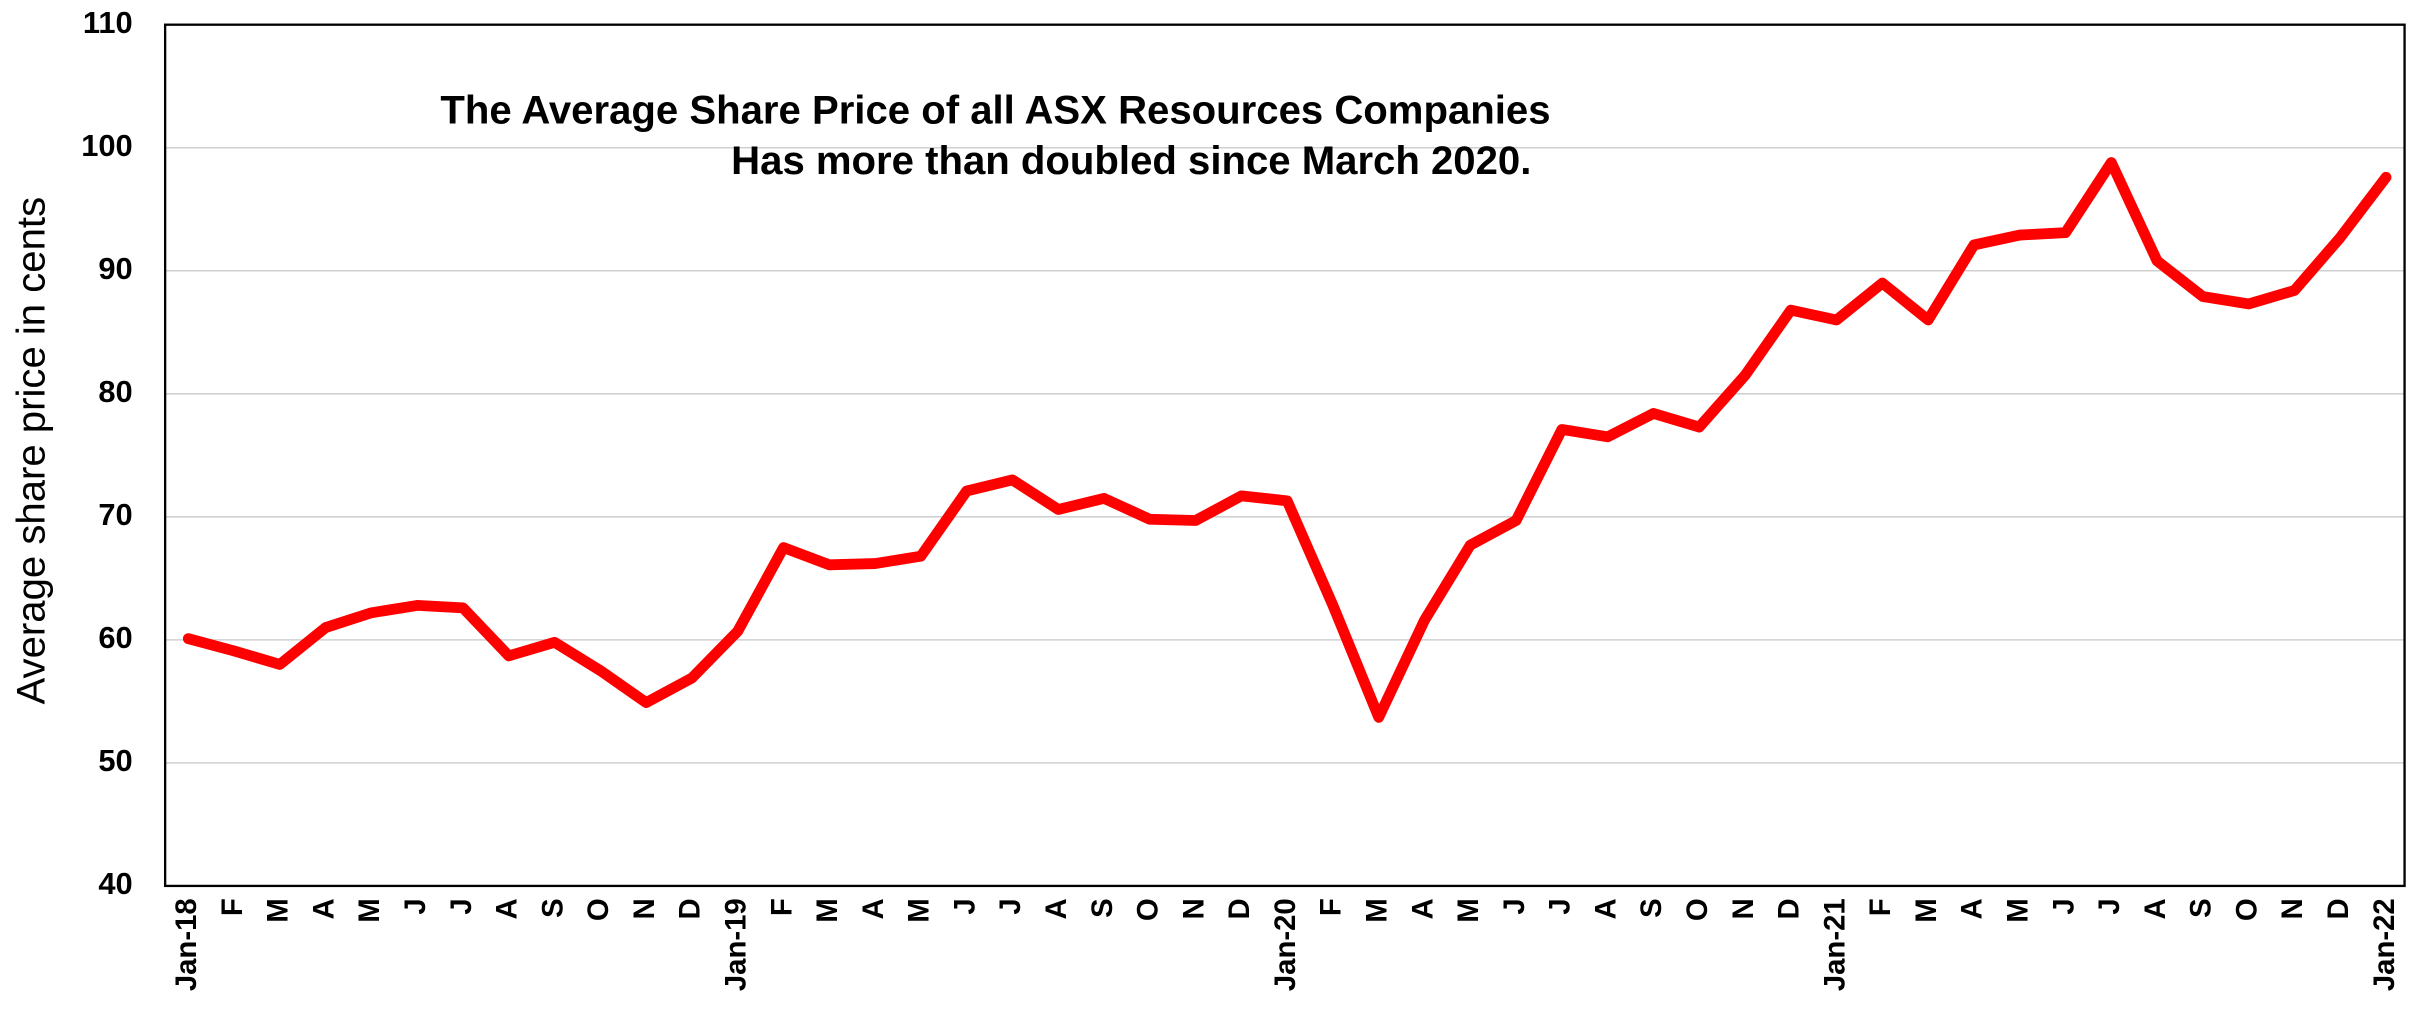 The height and width of the screenshot is (1031, 2420). Describe the element at coordinates (108, 22) in the screenshot. I see `y-tick-label: 110` at that location.